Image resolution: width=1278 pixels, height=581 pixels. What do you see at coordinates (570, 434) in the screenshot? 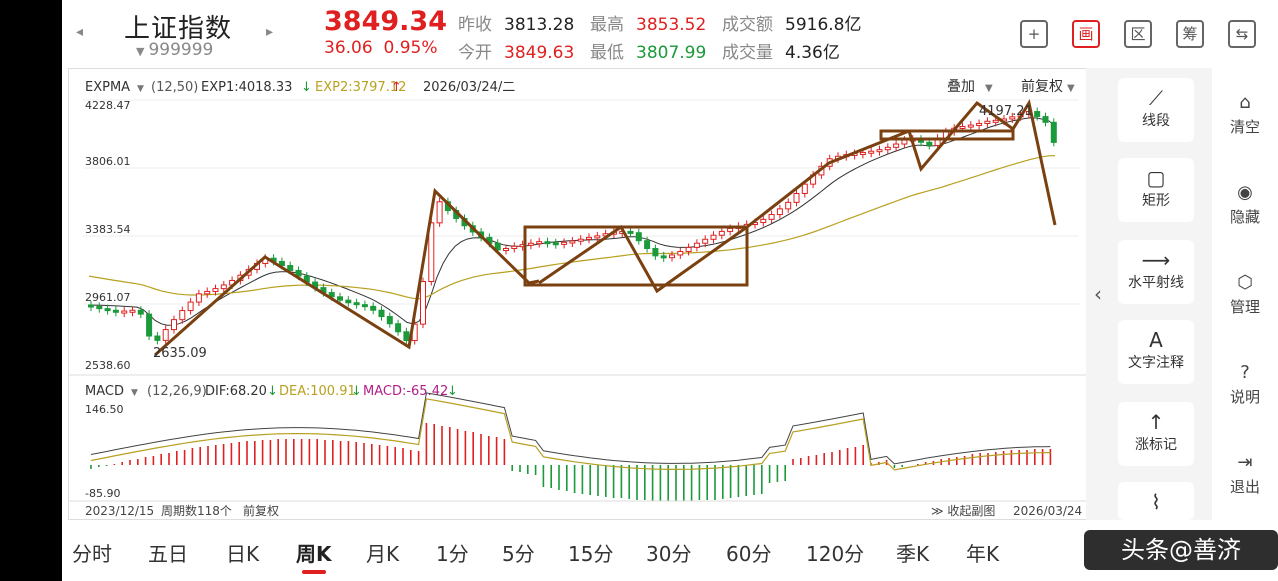
I see `dea-line` at bounding box center [570, 434].